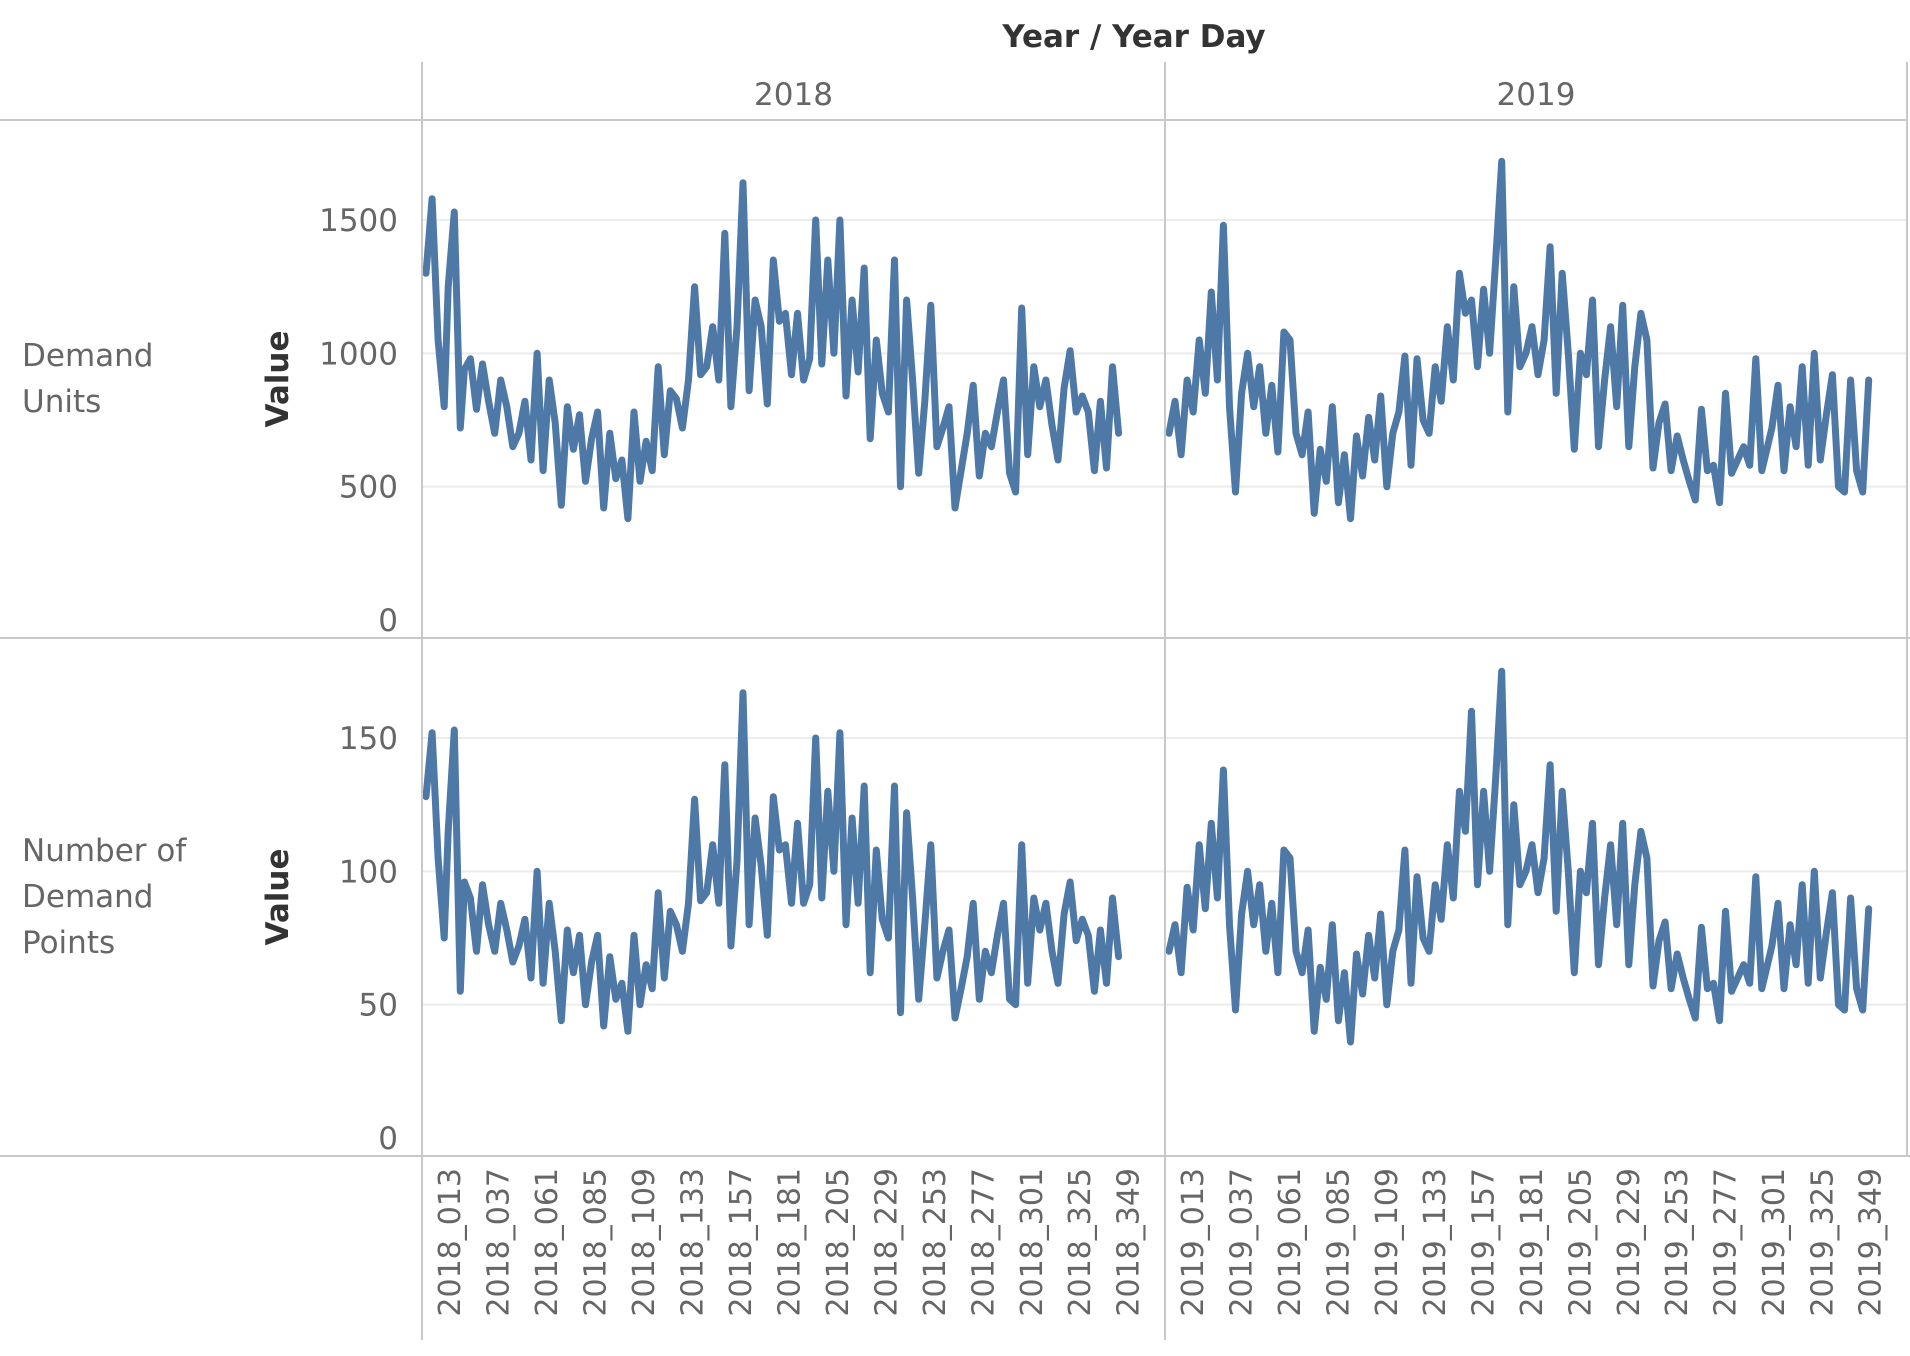  What do you see at coordinates (1774, 1242) in the screenshot?
I see `x-tick-label: 2019_301` at bounding box center [1774, 1242].